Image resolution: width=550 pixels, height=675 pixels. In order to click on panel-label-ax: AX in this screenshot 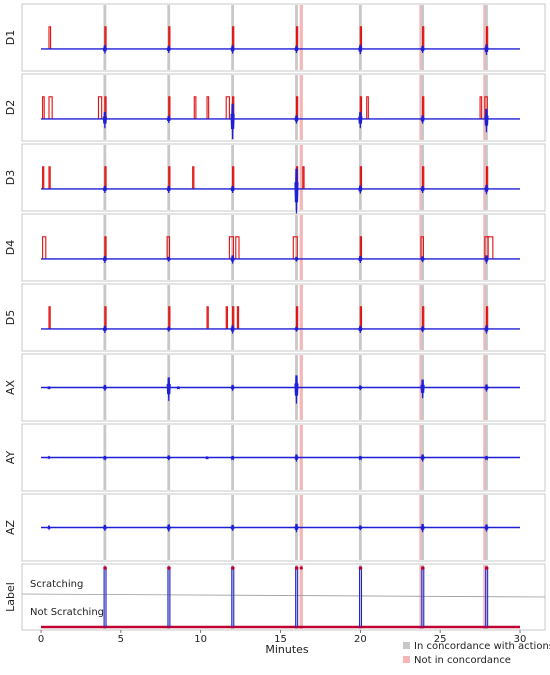, I will do `click(10, 388)`.